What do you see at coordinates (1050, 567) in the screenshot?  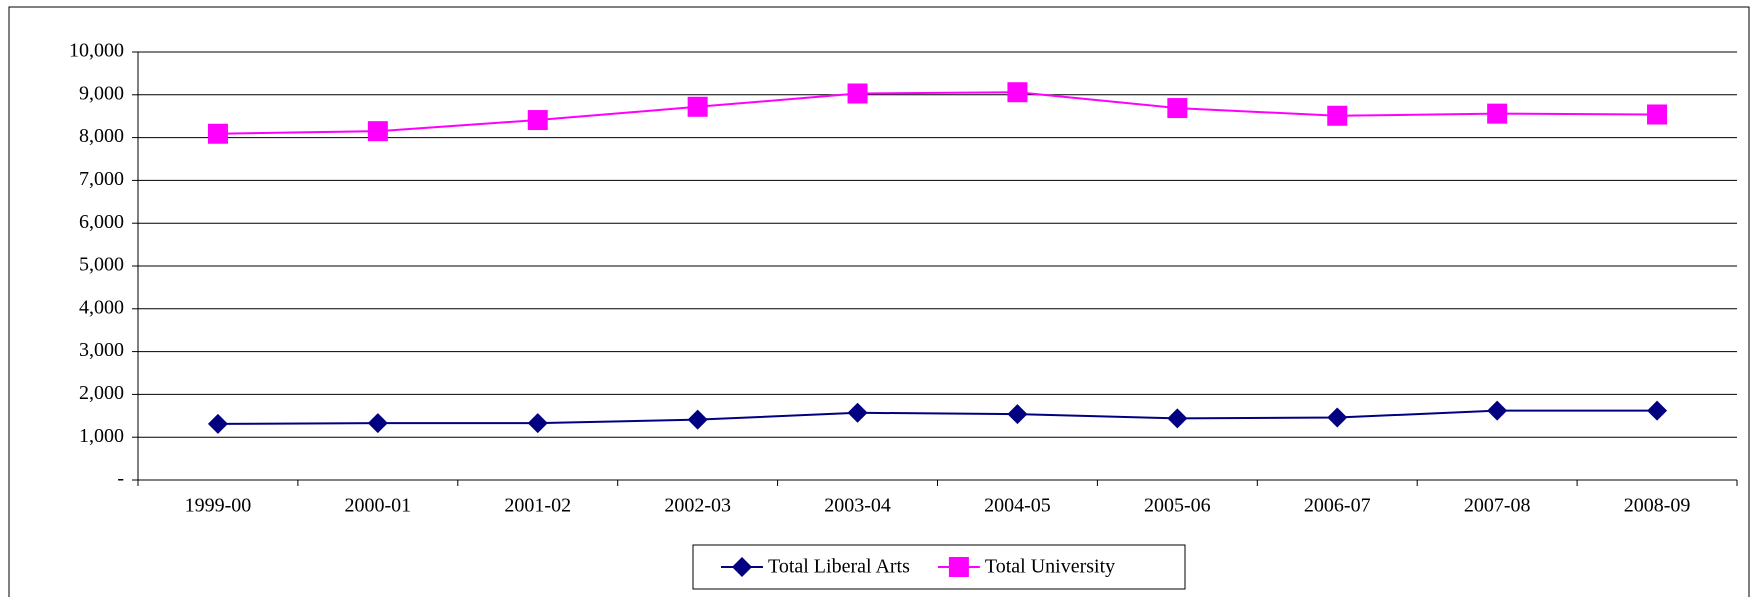 I see `legend-label: Total University` at bounding box center [1050, 567].